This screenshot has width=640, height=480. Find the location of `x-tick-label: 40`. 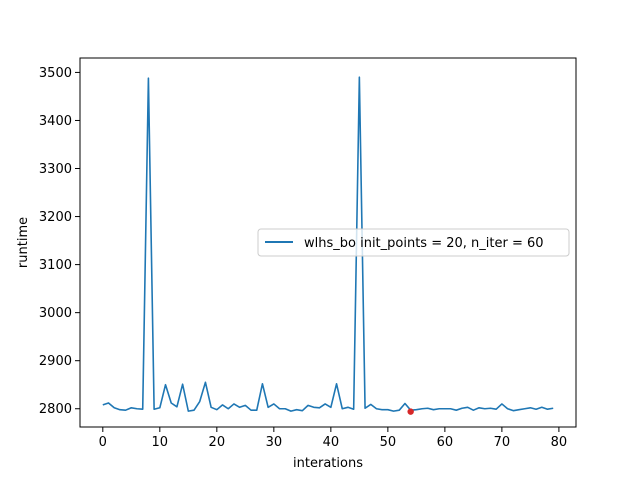

x-tick-label: 40 is located at coordinates (331, 442).